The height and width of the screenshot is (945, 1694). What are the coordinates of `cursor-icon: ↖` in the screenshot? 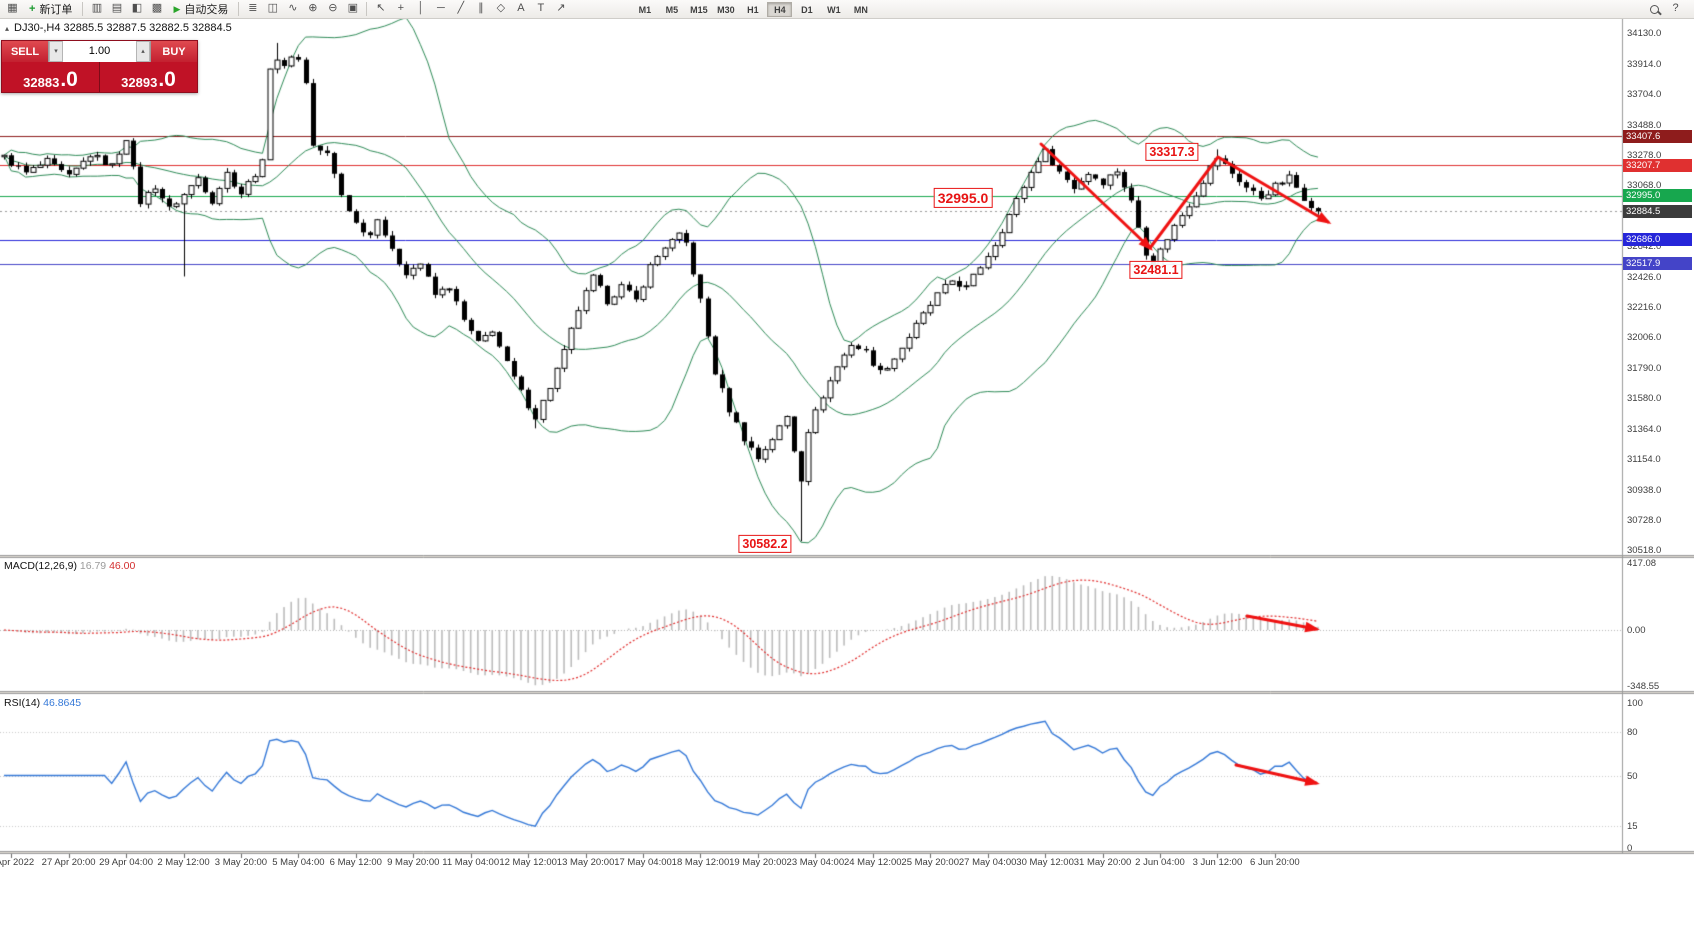 It's located at (381, 8).